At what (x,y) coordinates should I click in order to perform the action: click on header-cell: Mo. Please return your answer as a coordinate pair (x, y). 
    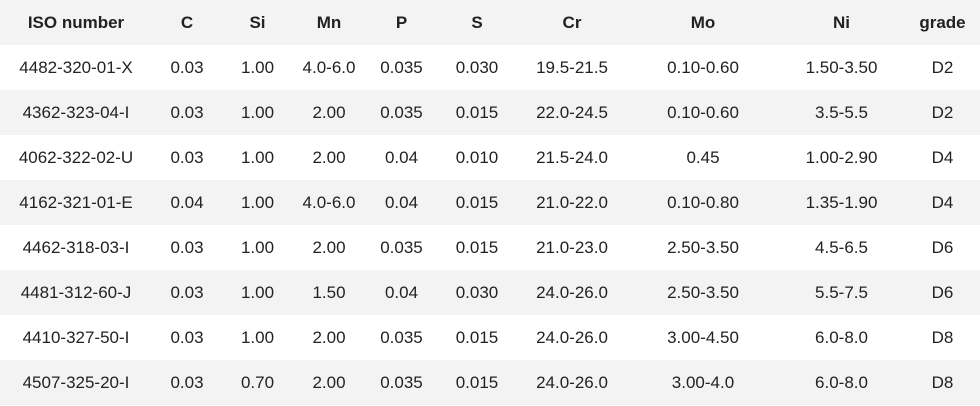
    Looking at the image, I should click on (703, 22).